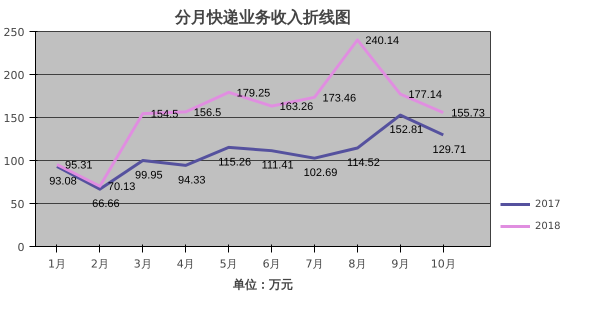  What do you see at coordinates (253, 93) in the screenshot?
I see `data-label: 179.25` at bounding box center [253, 93].